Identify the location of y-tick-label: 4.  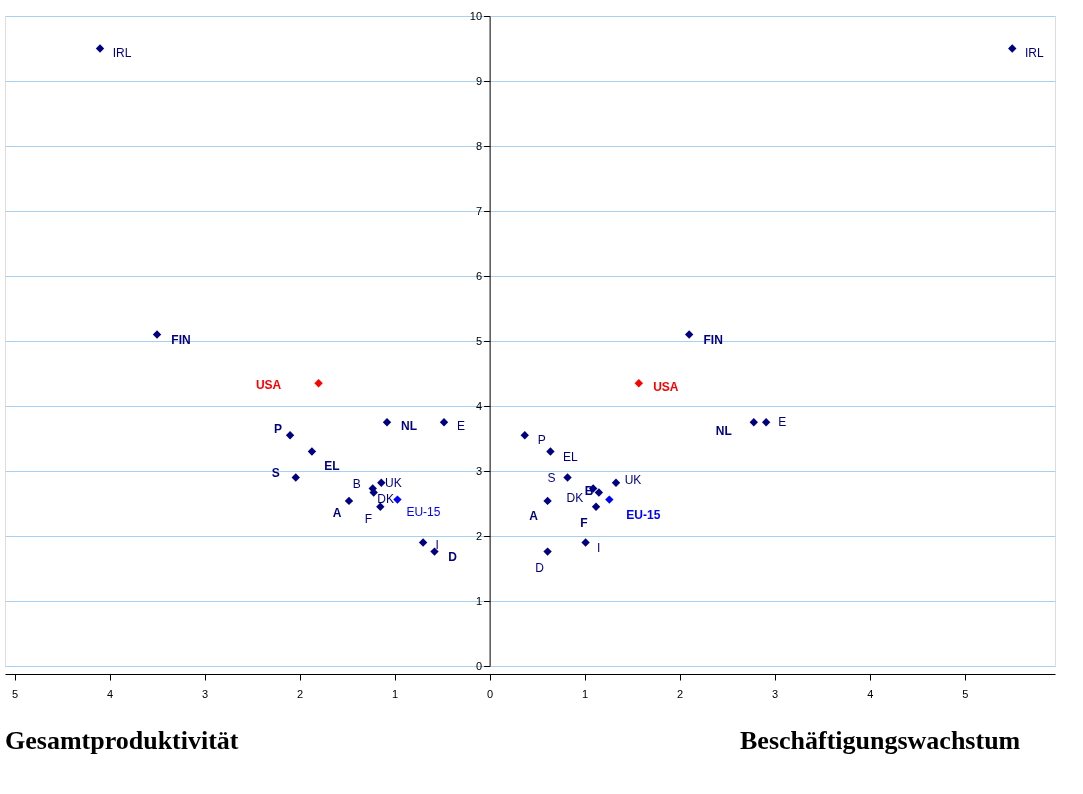
(479, 405).